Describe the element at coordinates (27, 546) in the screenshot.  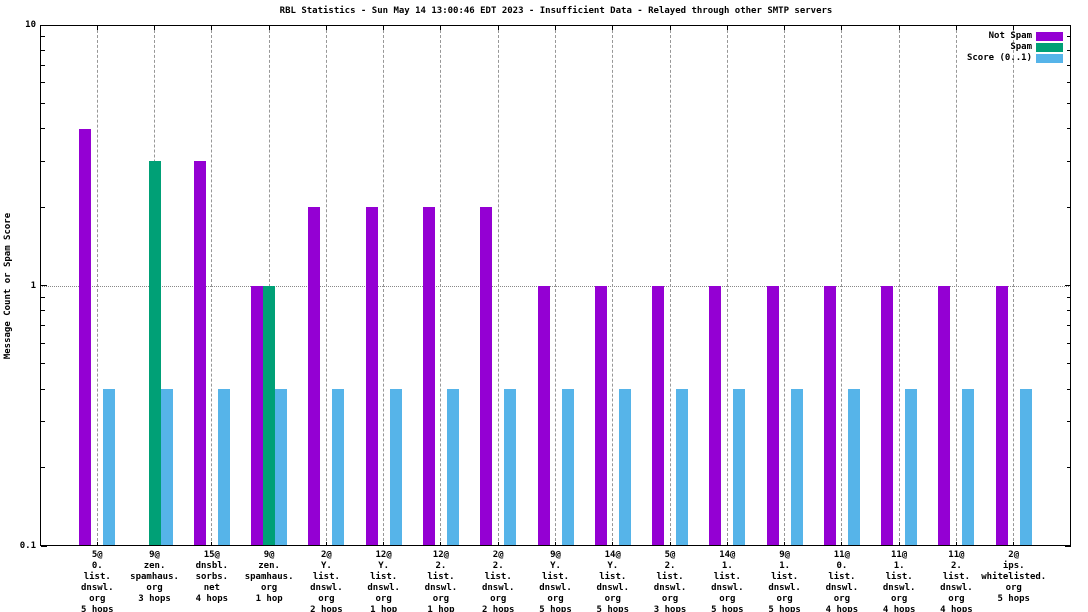
I see `y-tick-label: 0.1` at that location.